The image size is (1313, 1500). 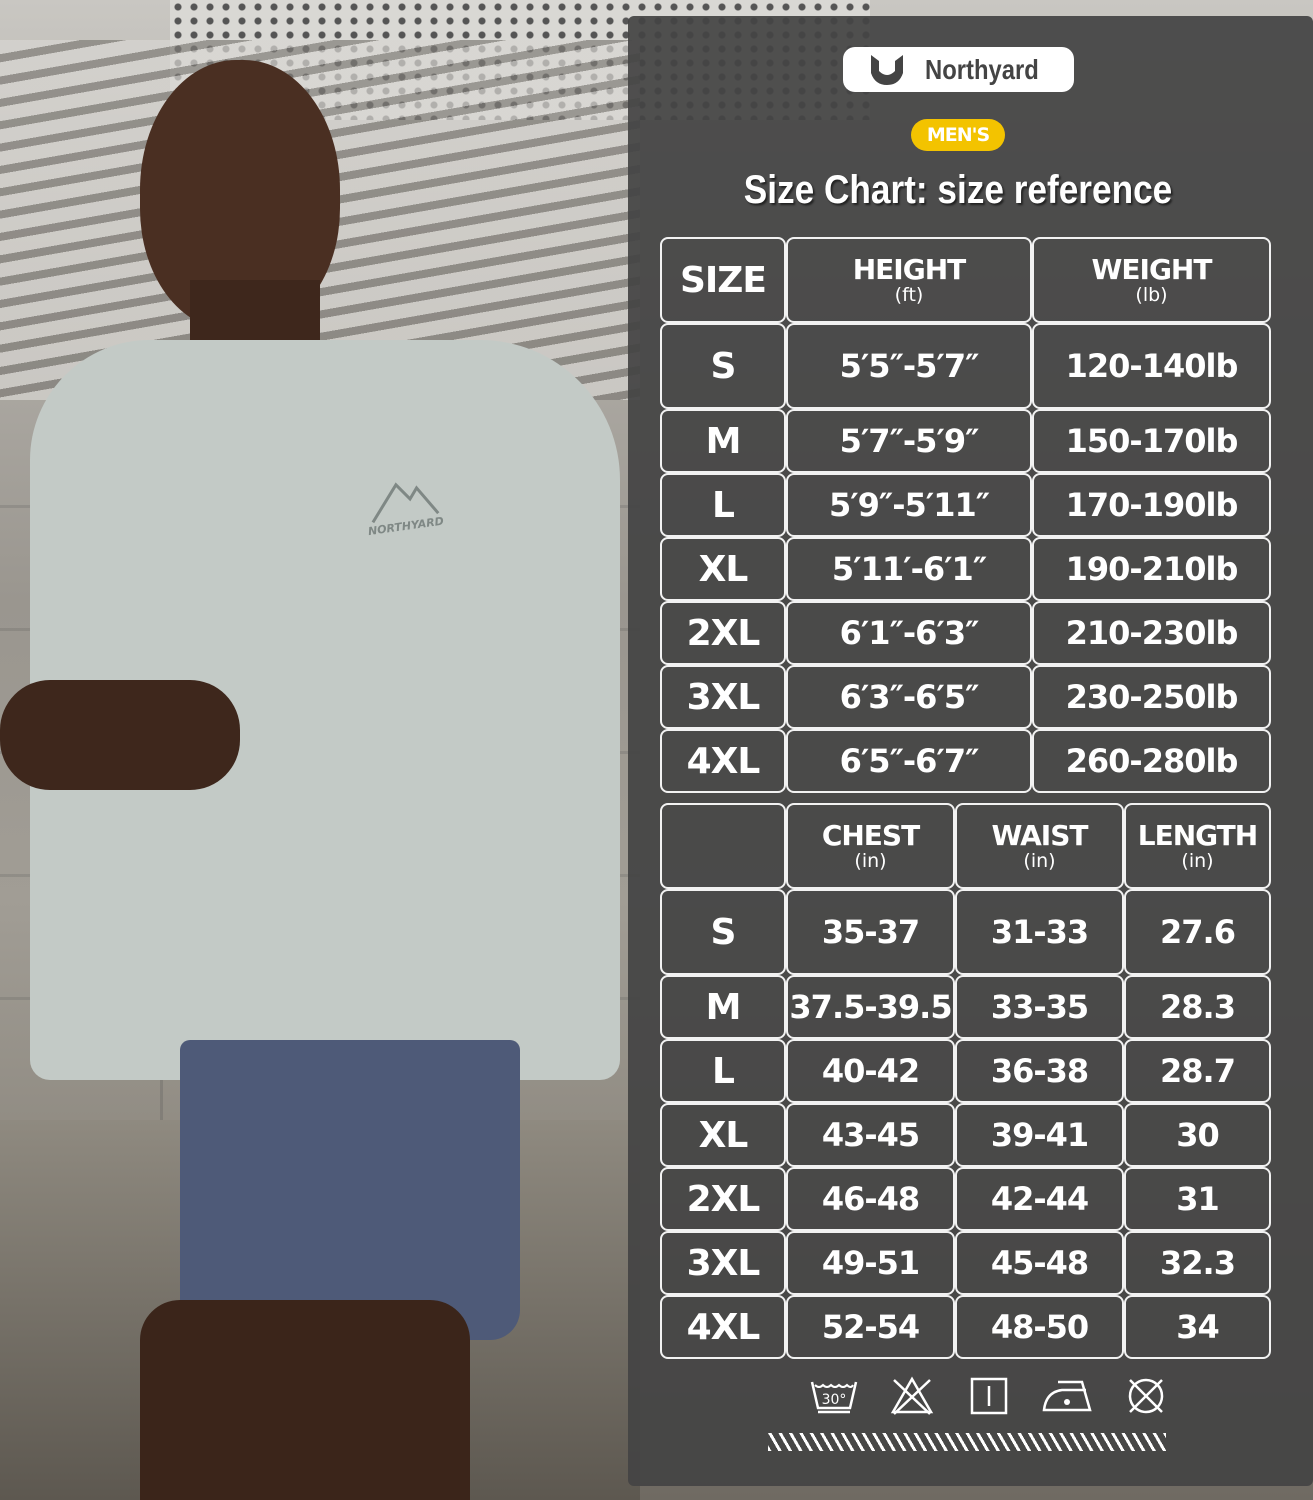 I want to click on chest-cell: 35-37, so click(x=870, y=932).